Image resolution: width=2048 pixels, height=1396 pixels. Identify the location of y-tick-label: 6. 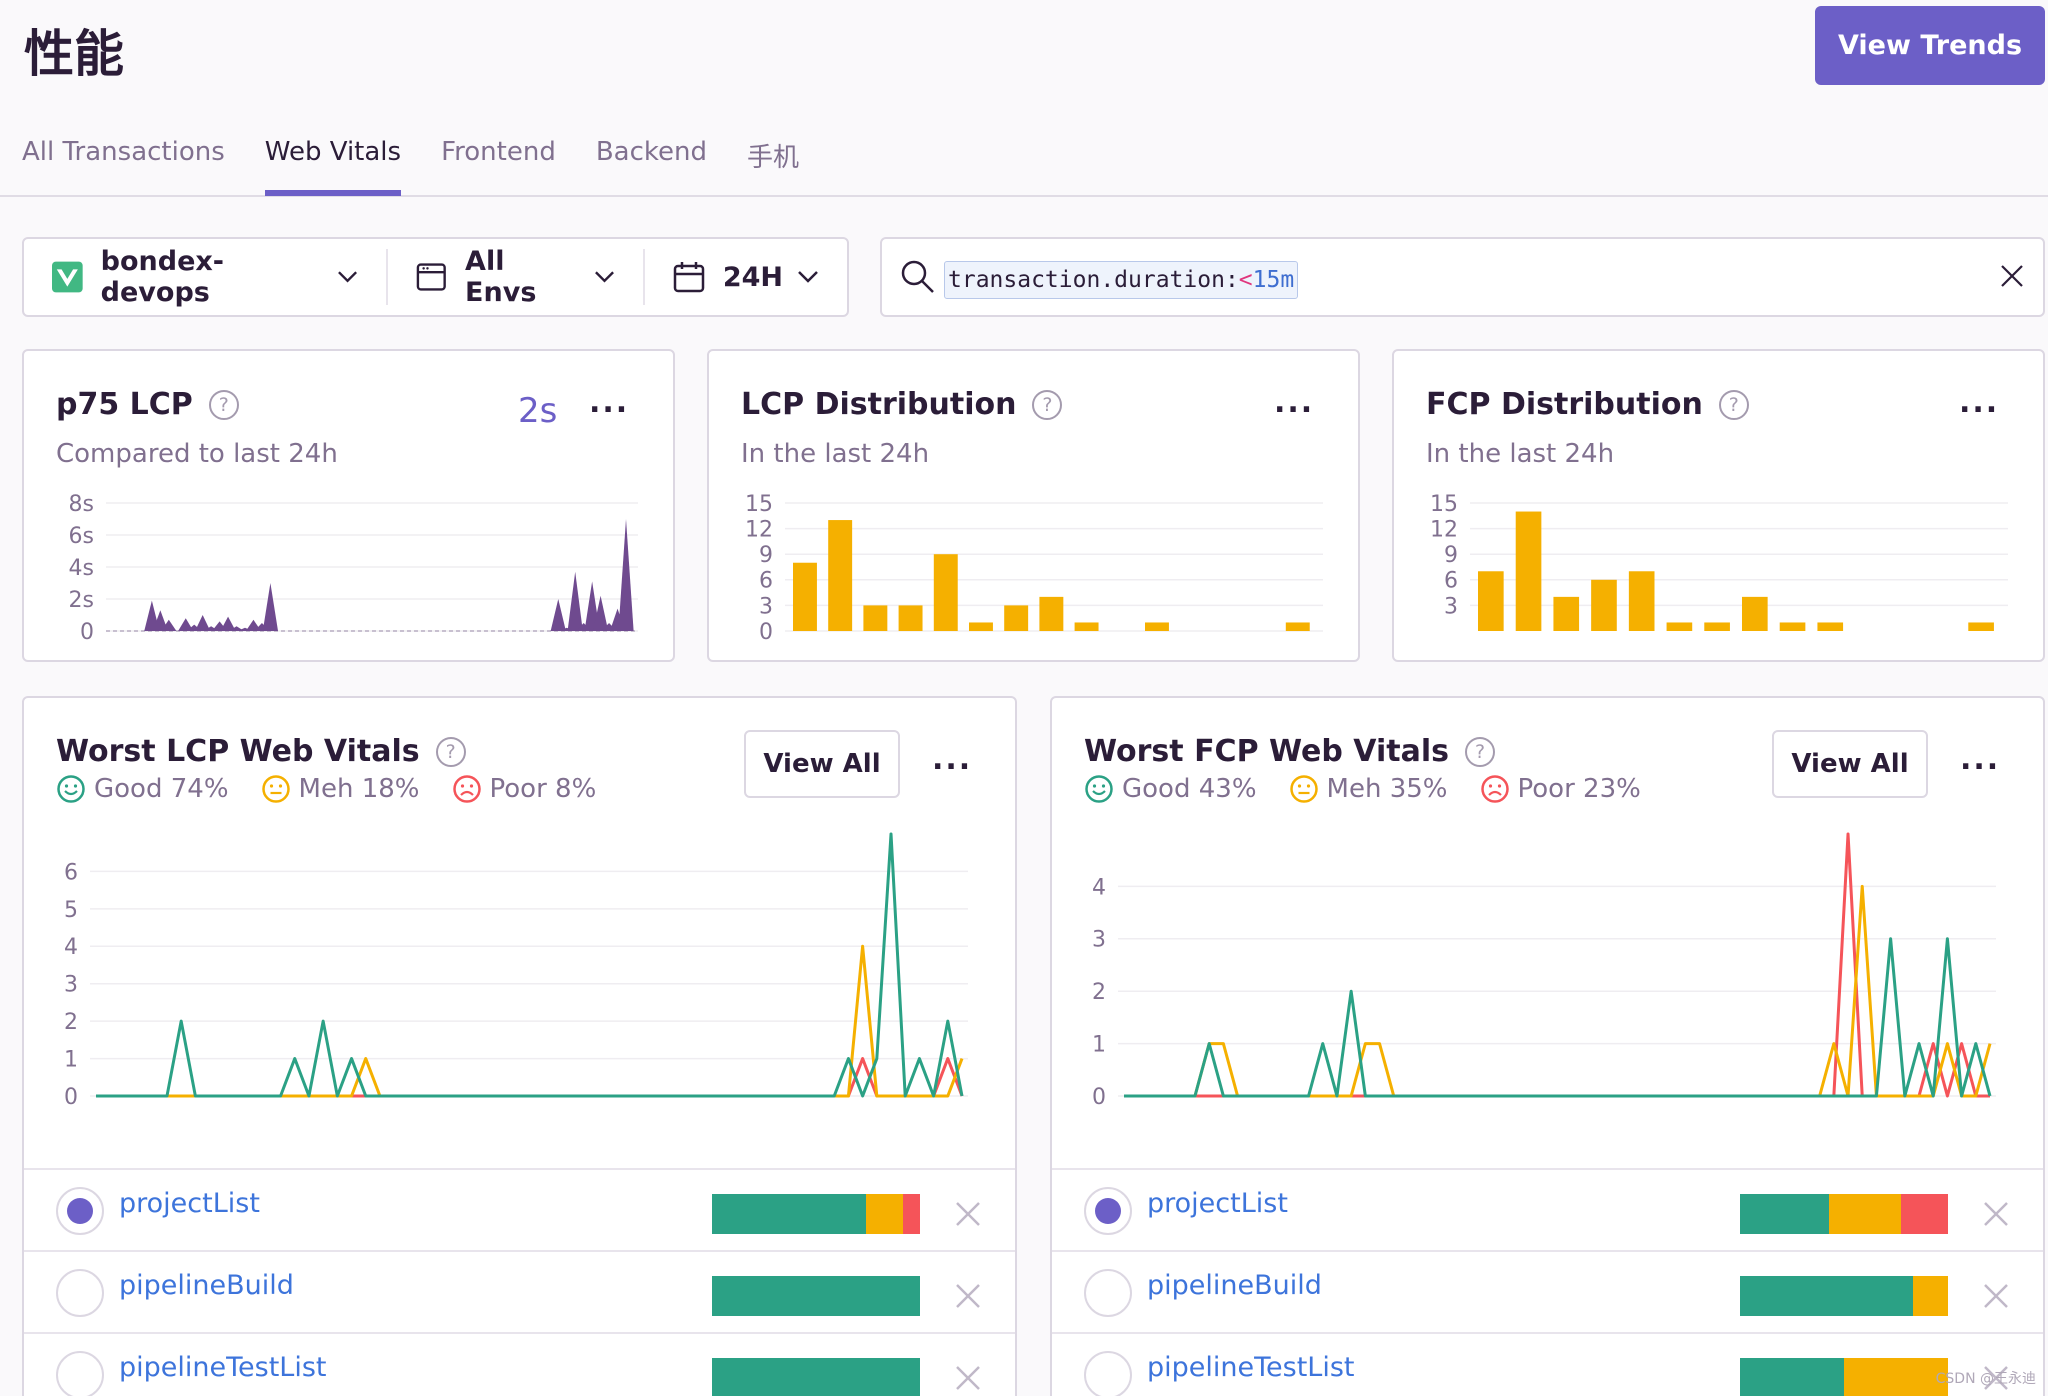
(71, 872).